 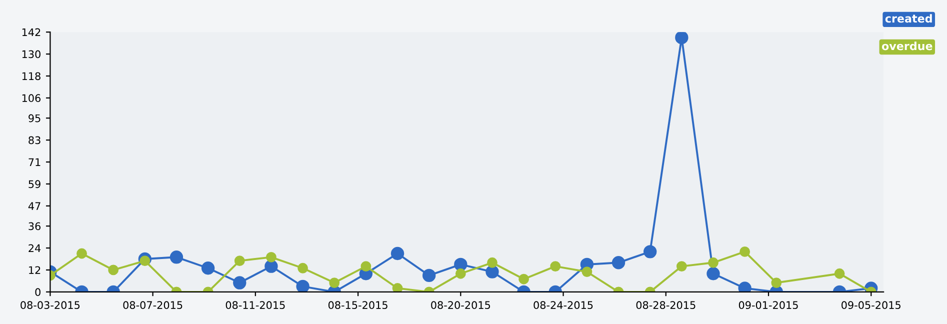 What do you see at coordinates (34, 118) in the screenshot?
I see `y-tick-label: 95` at bounding box center [34, 118].